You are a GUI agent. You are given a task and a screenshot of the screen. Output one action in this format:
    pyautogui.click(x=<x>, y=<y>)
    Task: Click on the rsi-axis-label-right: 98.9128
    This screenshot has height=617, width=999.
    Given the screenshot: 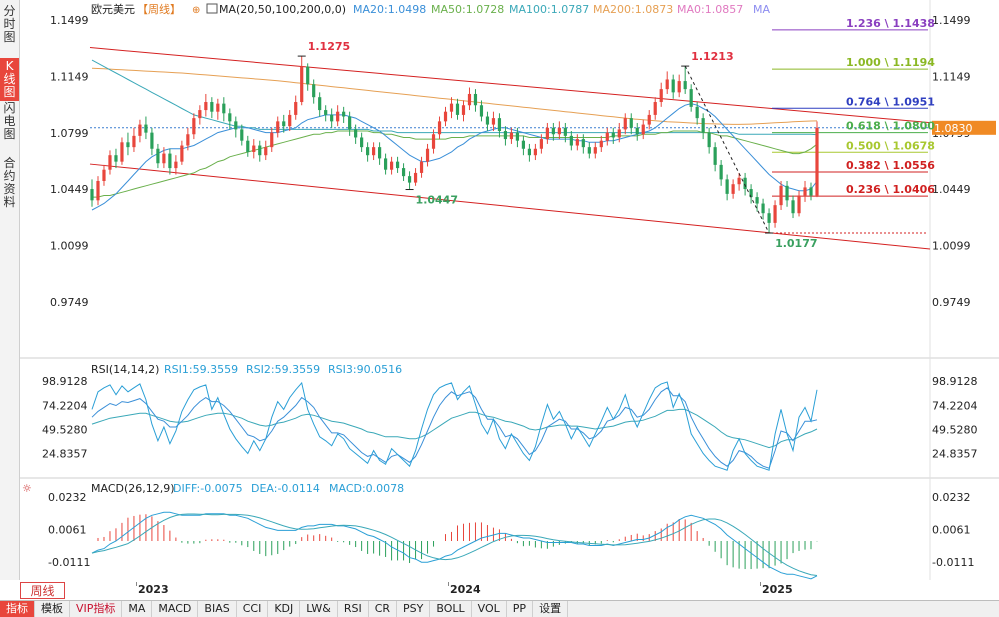 What is the action you would take?
    pyautogui.click(x=955, y=381)
    